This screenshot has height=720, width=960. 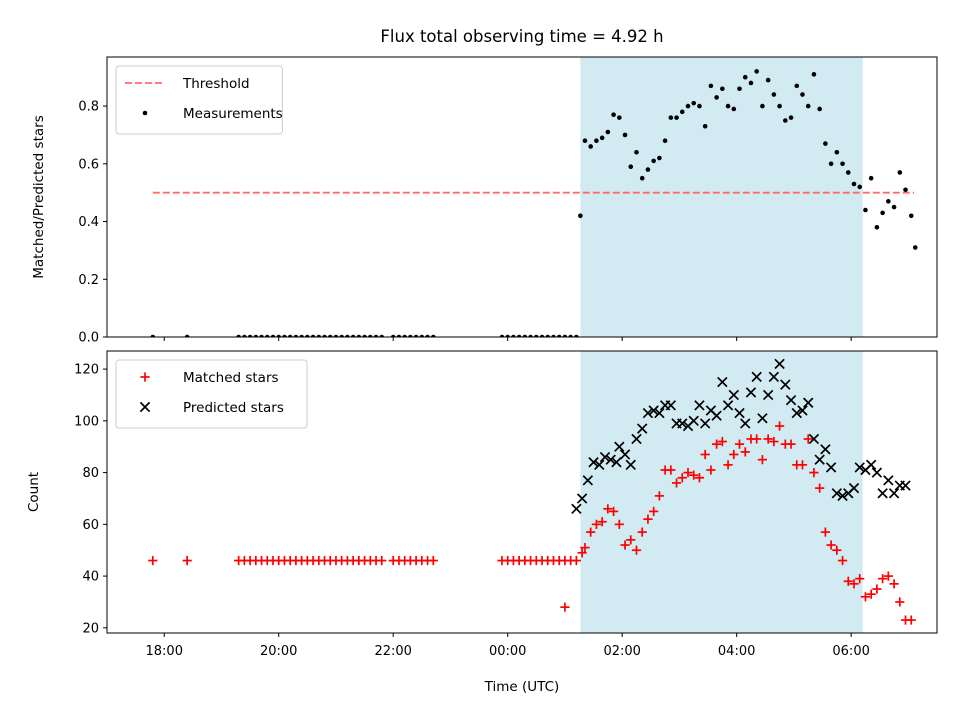 I want to click on x-tick-label: 00:00, so click(x=507, y=651).